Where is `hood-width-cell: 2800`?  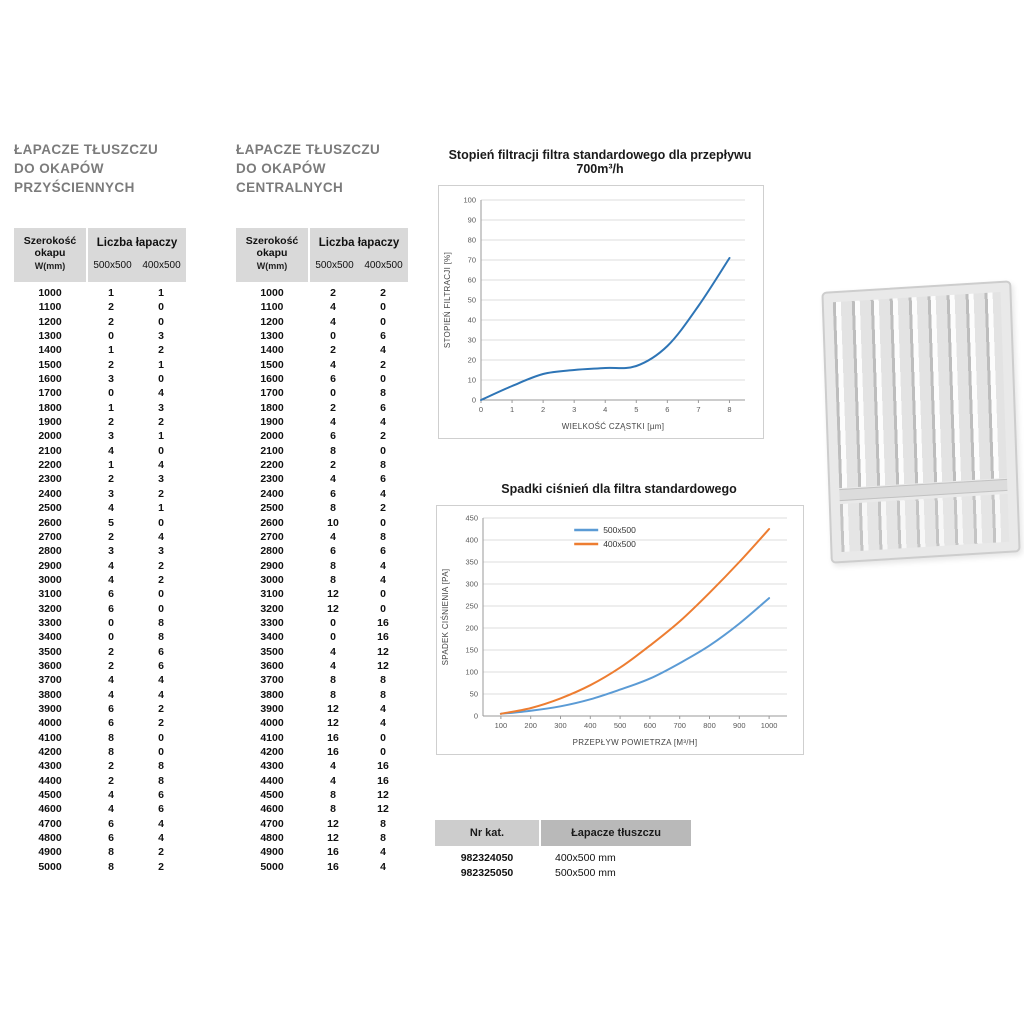 hood-width-cell: 2800 is located at coordinates (272, 551).